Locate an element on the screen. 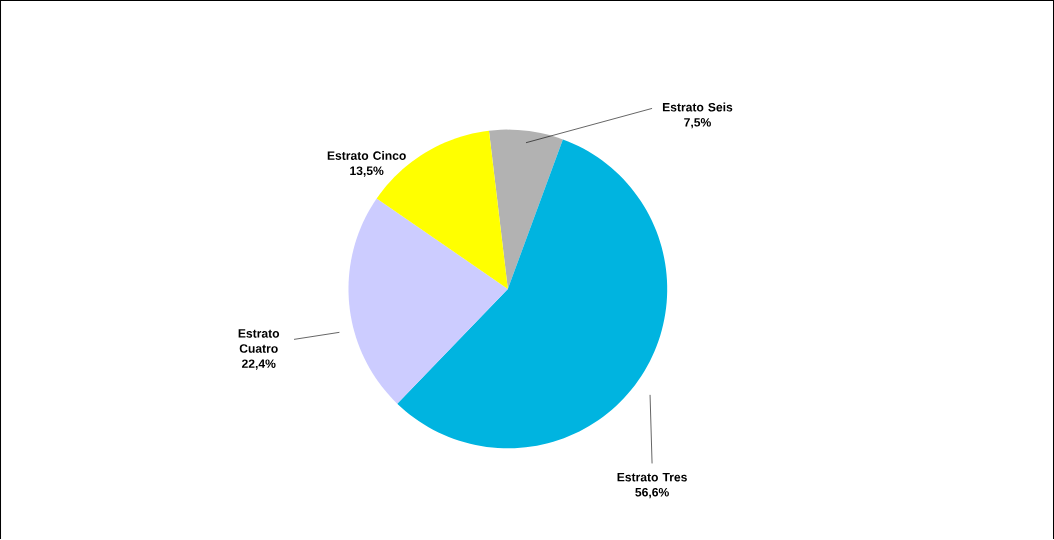 This screenshot has width=1054, height=540. data-label: 7,5% is located at coordinates (697, 123).